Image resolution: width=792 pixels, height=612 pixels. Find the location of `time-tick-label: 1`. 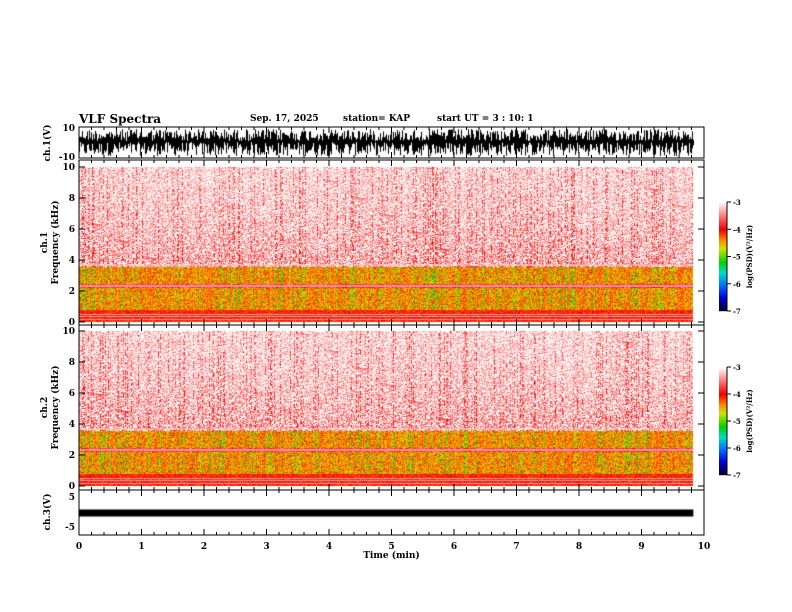

time-tick-label: 1 is located at coordinates (141, 547).